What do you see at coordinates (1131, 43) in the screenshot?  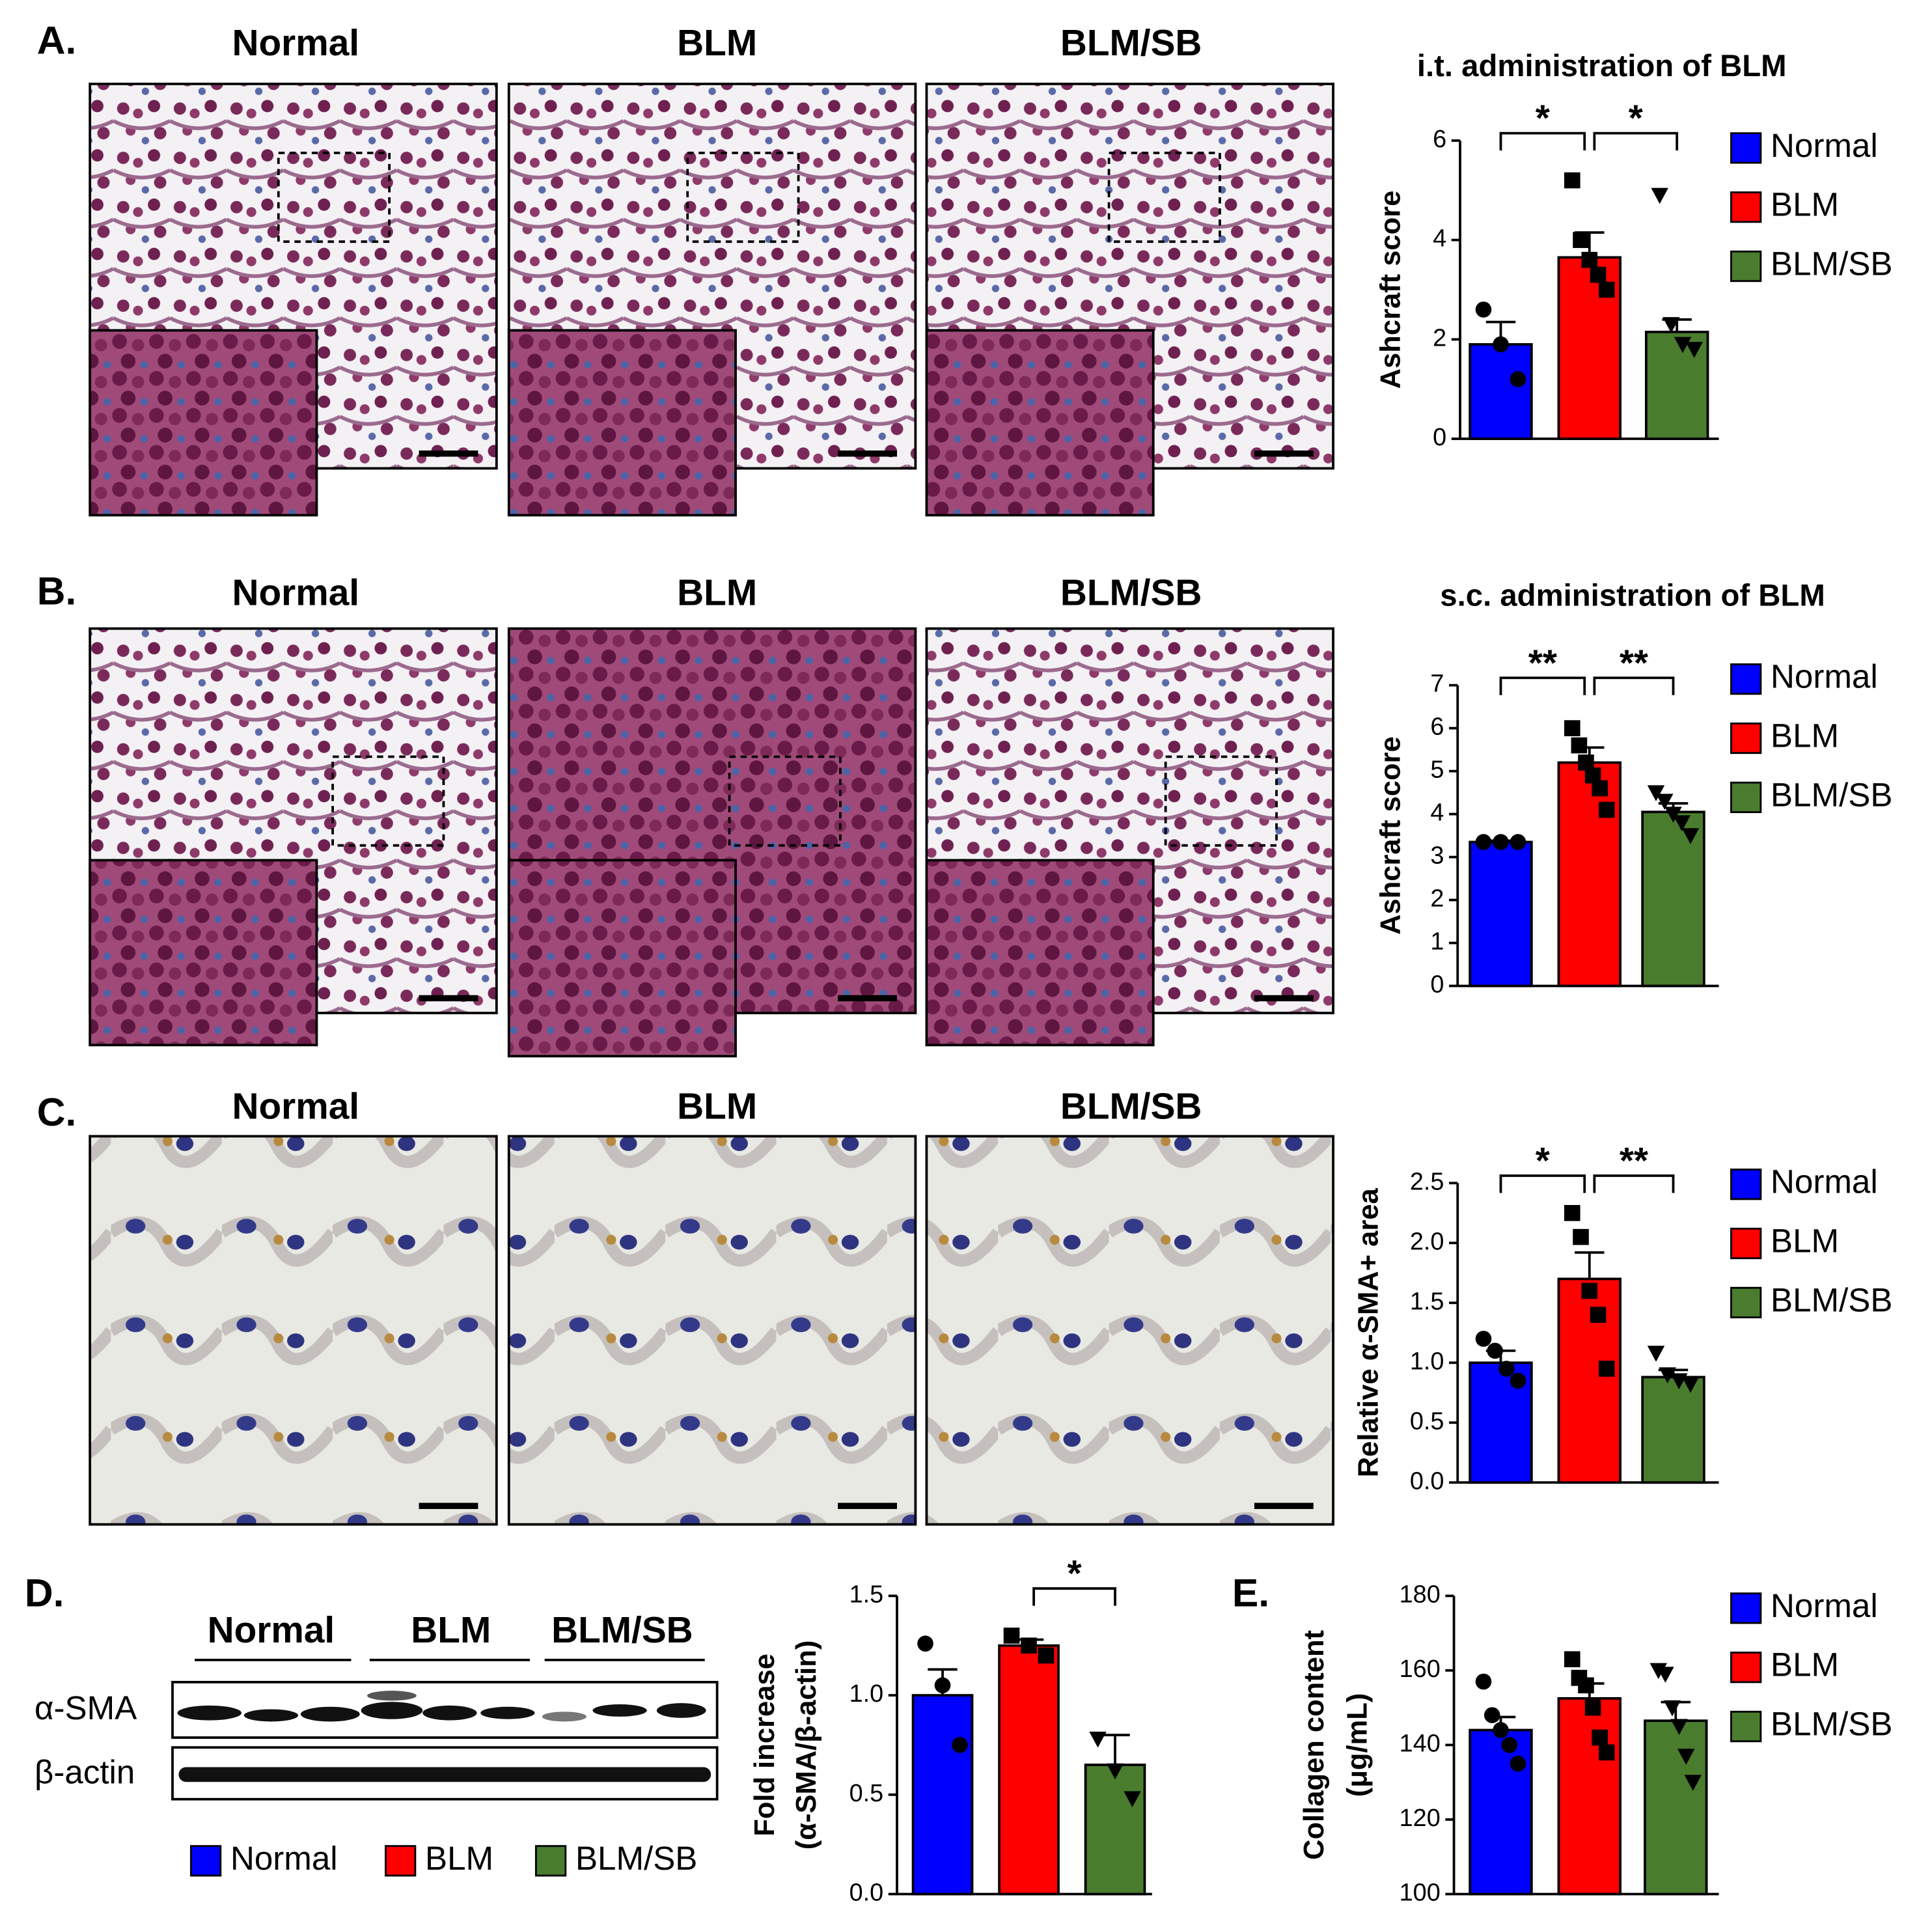 I see `column-header: BLM/SB` at bounding box center [1131, 43].